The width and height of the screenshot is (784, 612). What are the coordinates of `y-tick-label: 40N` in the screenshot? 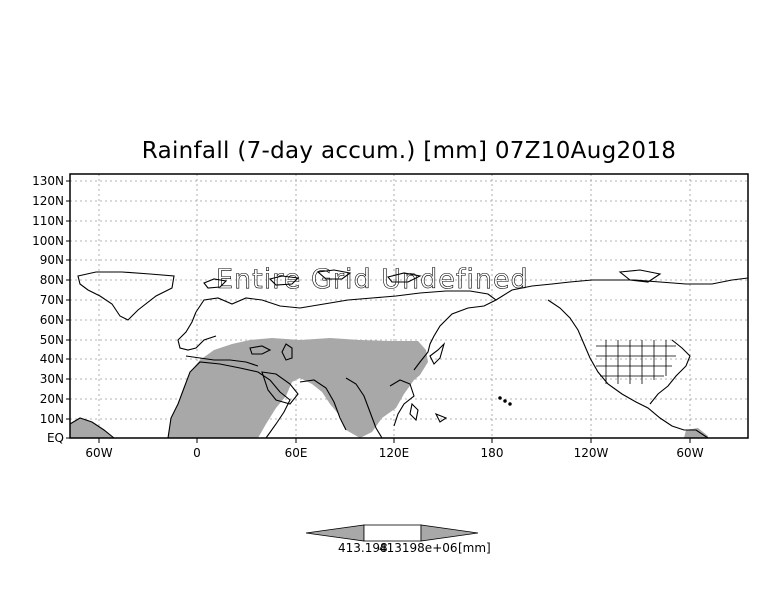 It's located at (52, 359).